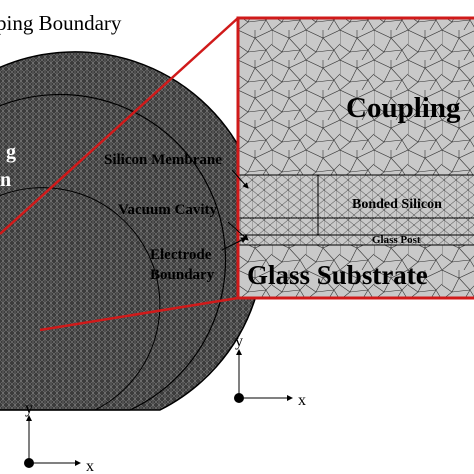  I want to click on zoom-line, so click(139, 314).